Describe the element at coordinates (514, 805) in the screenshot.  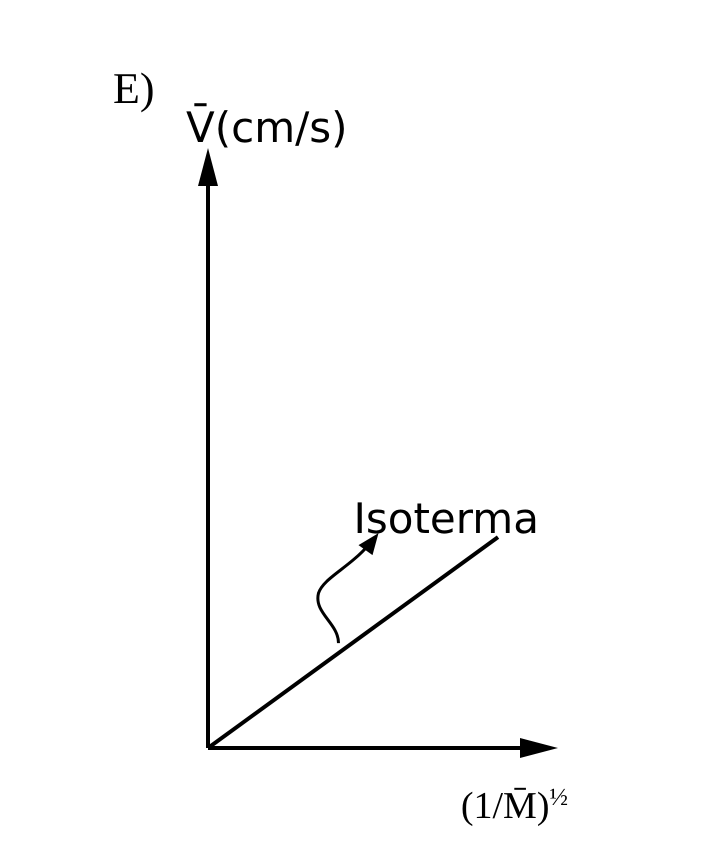
I see `x-axis-title: (1/M̄)$^{½}$` at that location.